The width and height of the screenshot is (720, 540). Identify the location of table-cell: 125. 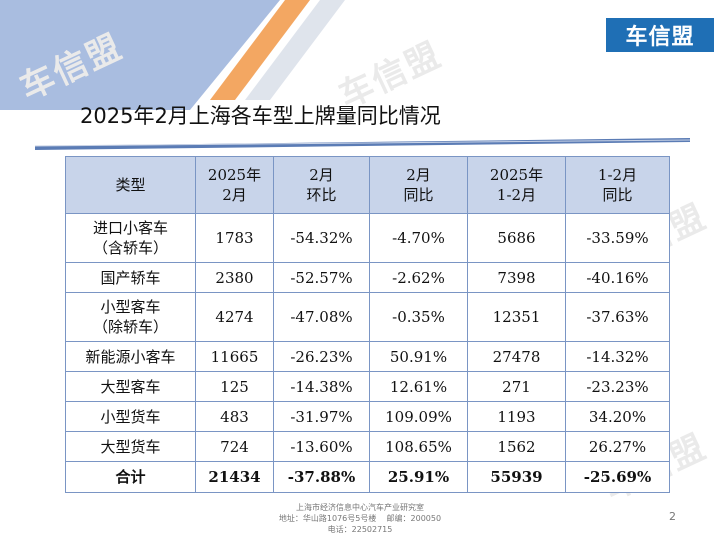
(234, 386).